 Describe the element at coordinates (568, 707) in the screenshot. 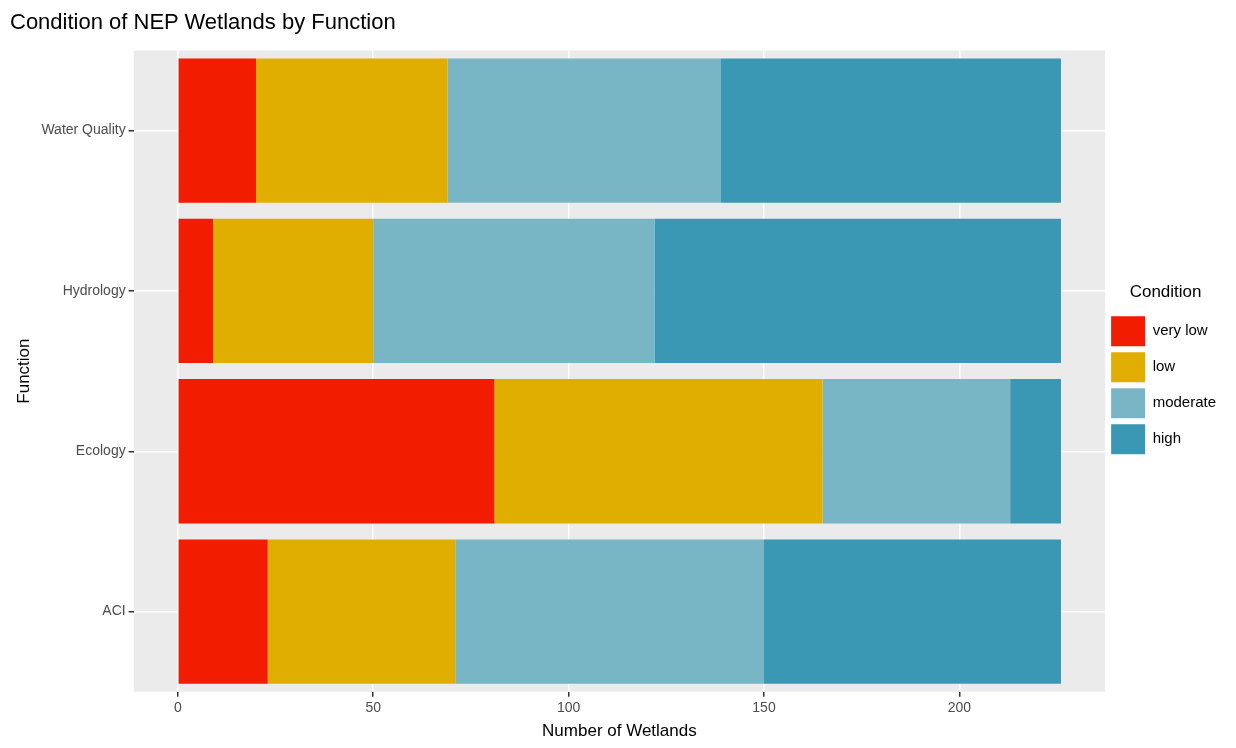

I see `x-tick-label: 100` at that location.